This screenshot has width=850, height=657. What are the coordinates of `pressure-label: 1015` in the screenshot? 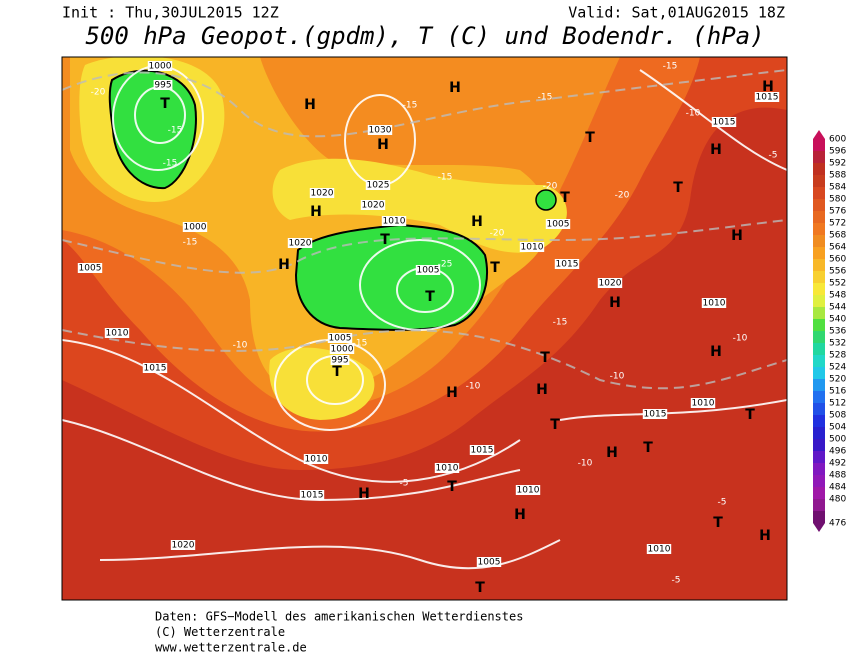 It's located at (155, 369).